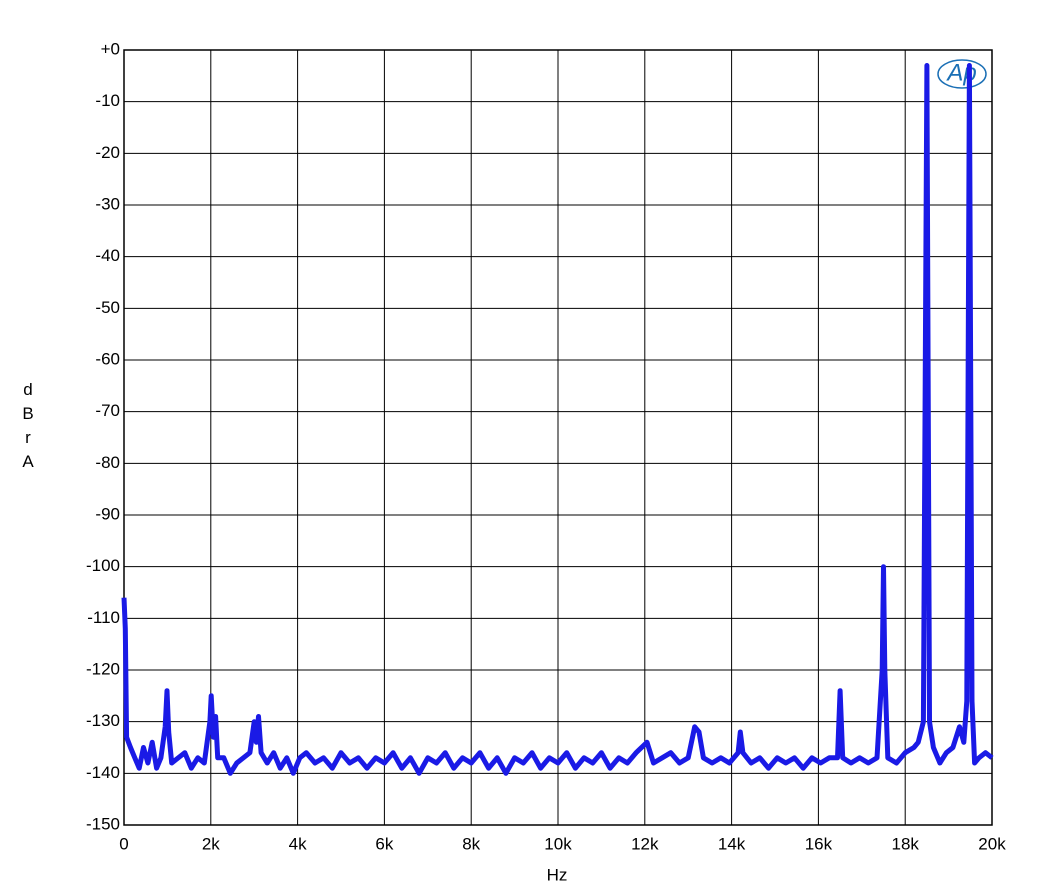  What do you see at coordinates (103, 565) in the screenshot?
I see `y-tick-label: -100` at bounding box center [103, 565].